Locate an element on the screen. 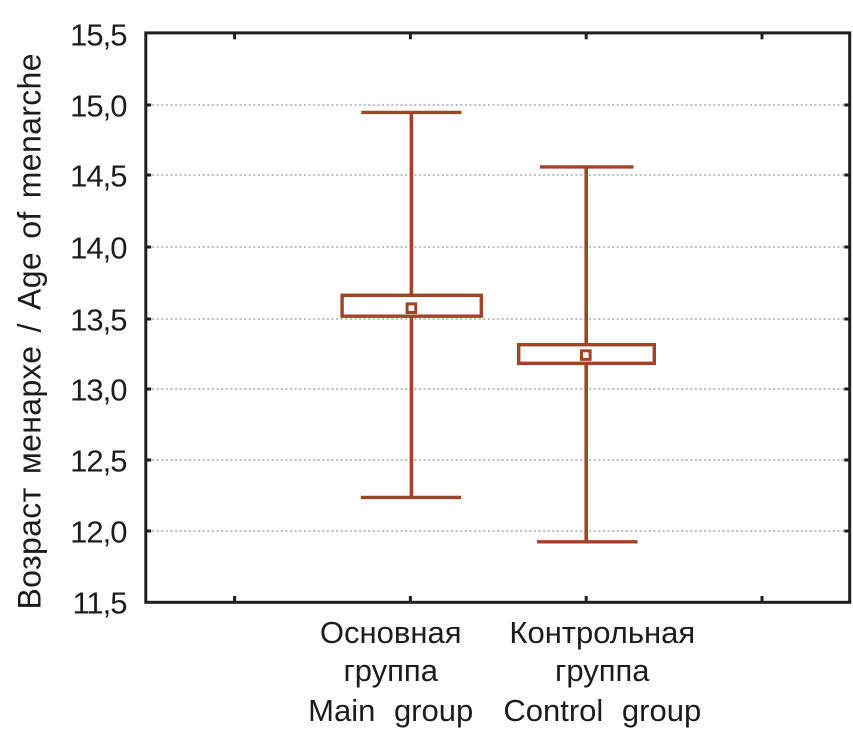 This screenshot has width=853, height=739. svg-text: 13,5 is located at coordinates (98, 319).